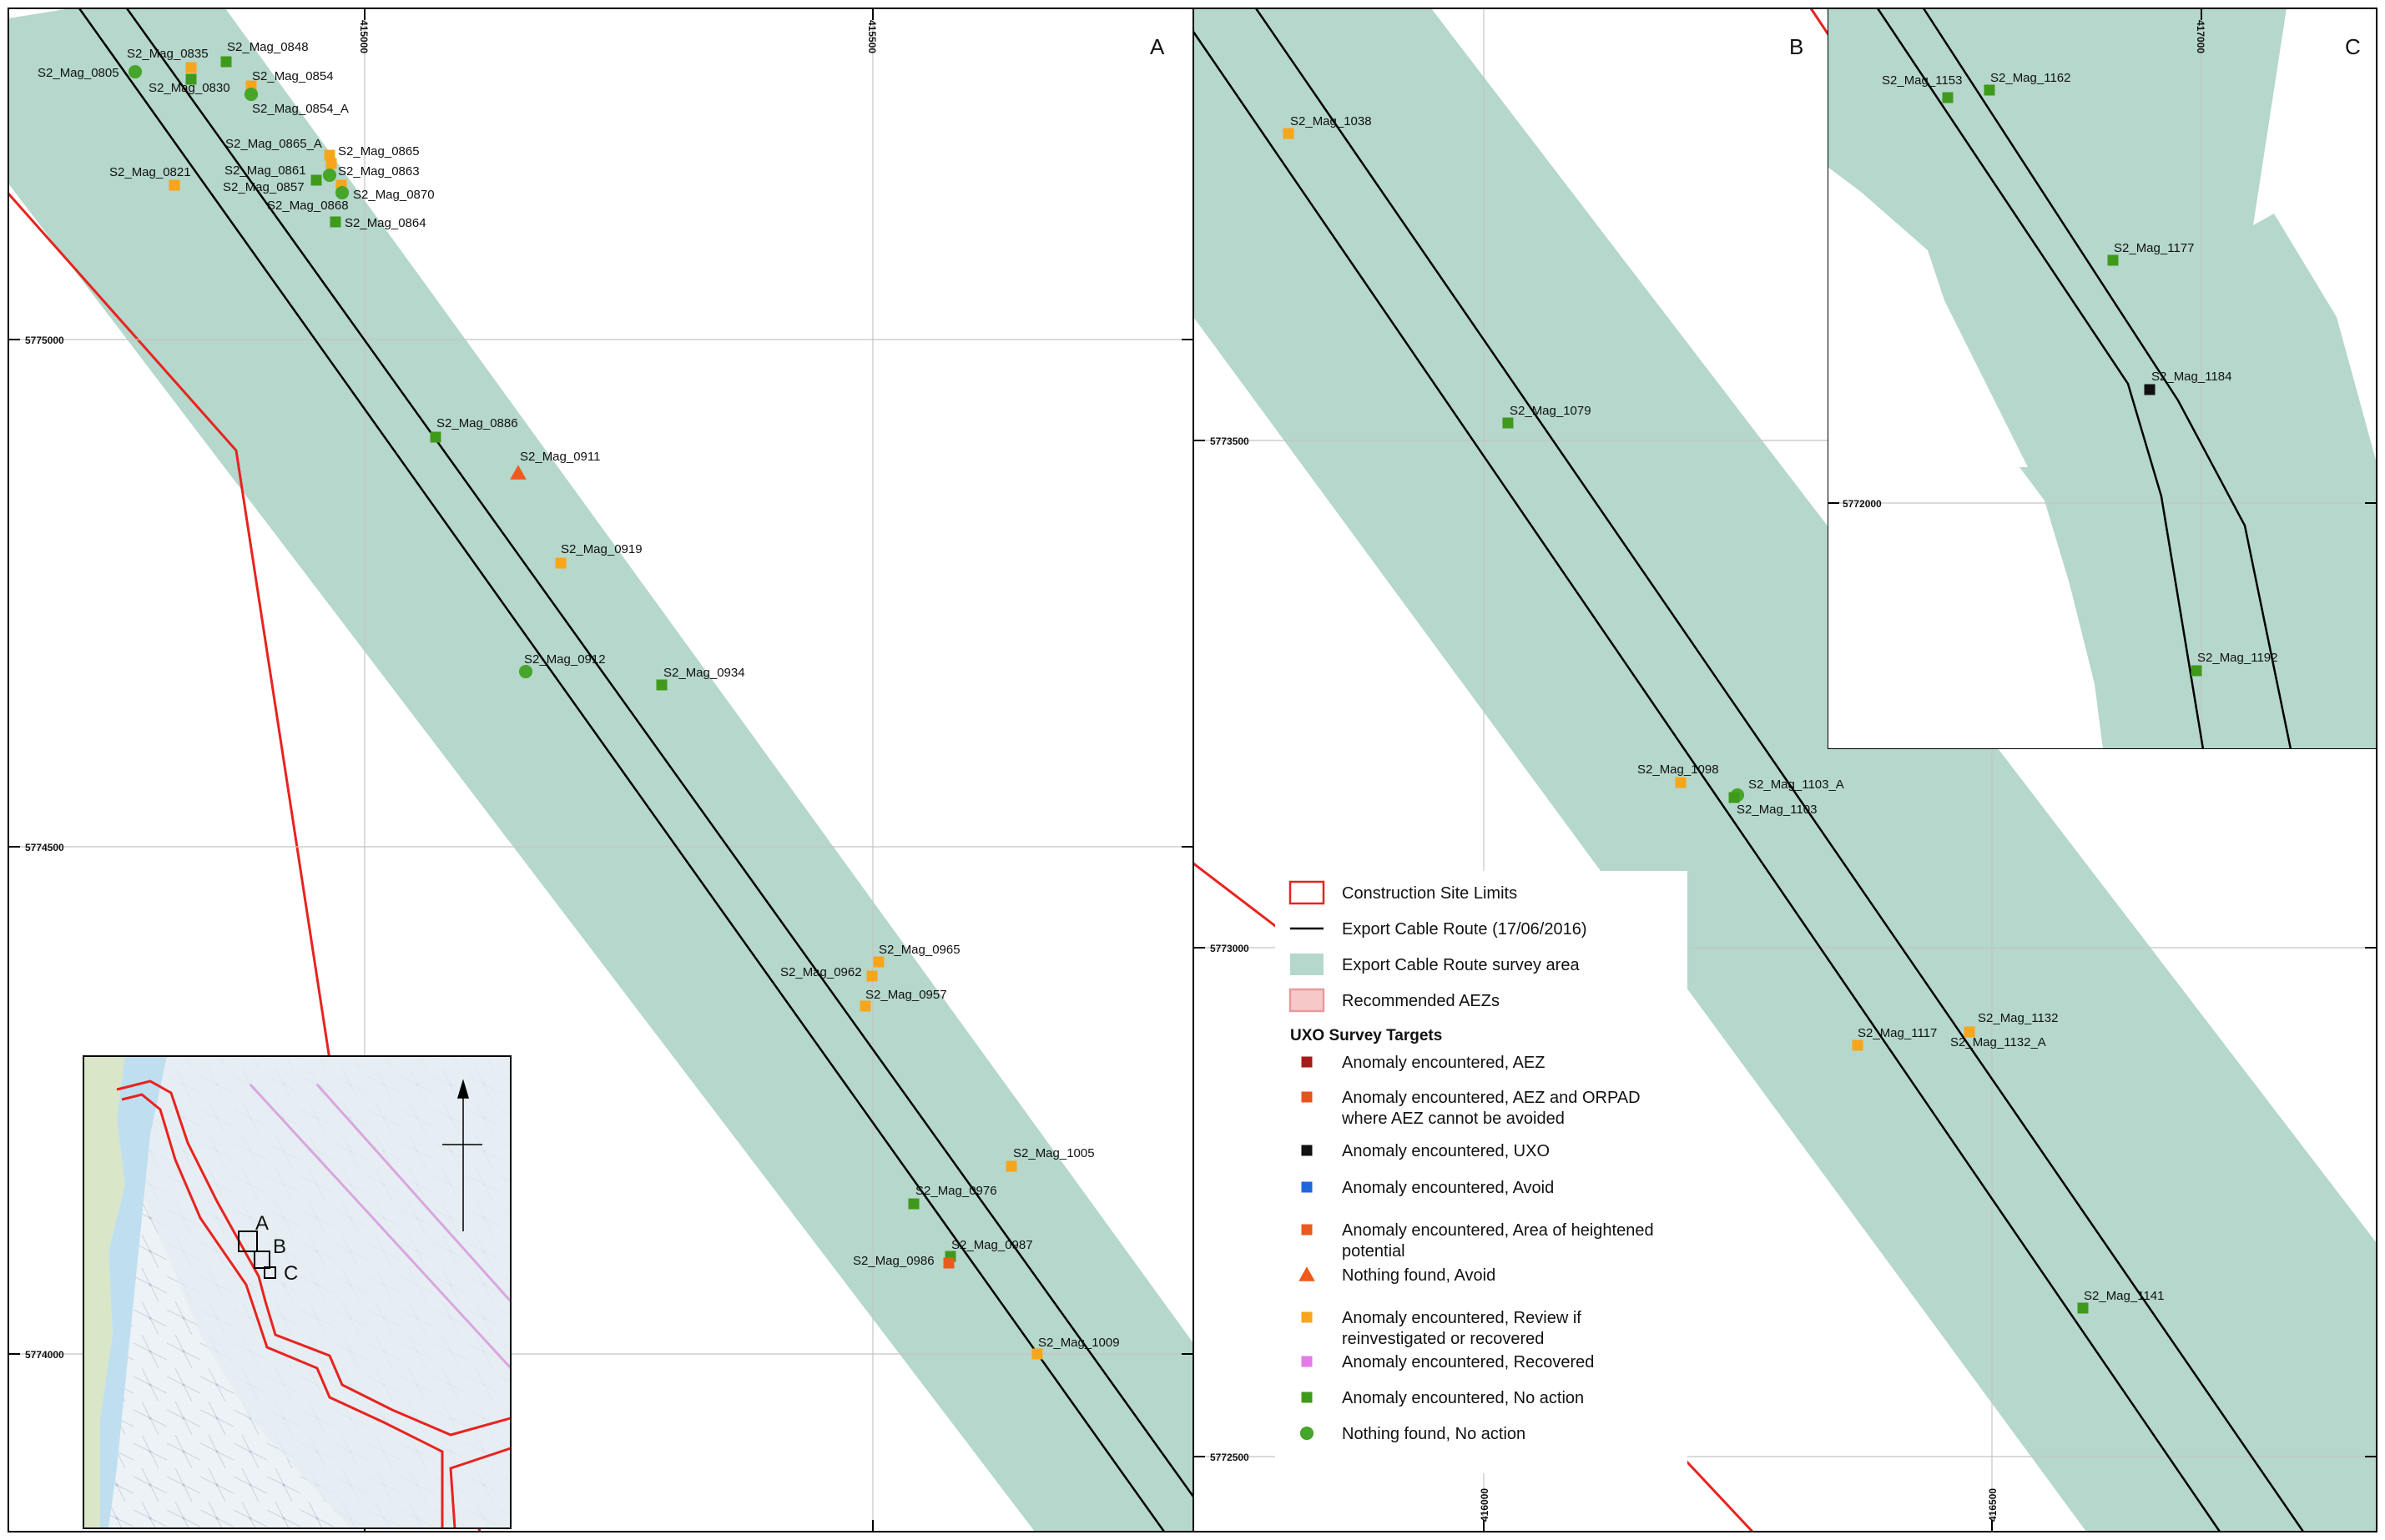 This screenshot has height=1540, width=2385. What do you see at coordinates (264, 187) in the screenshot?
I see `target-label: S2_Mag_0857` at bounding box center [264, 187].